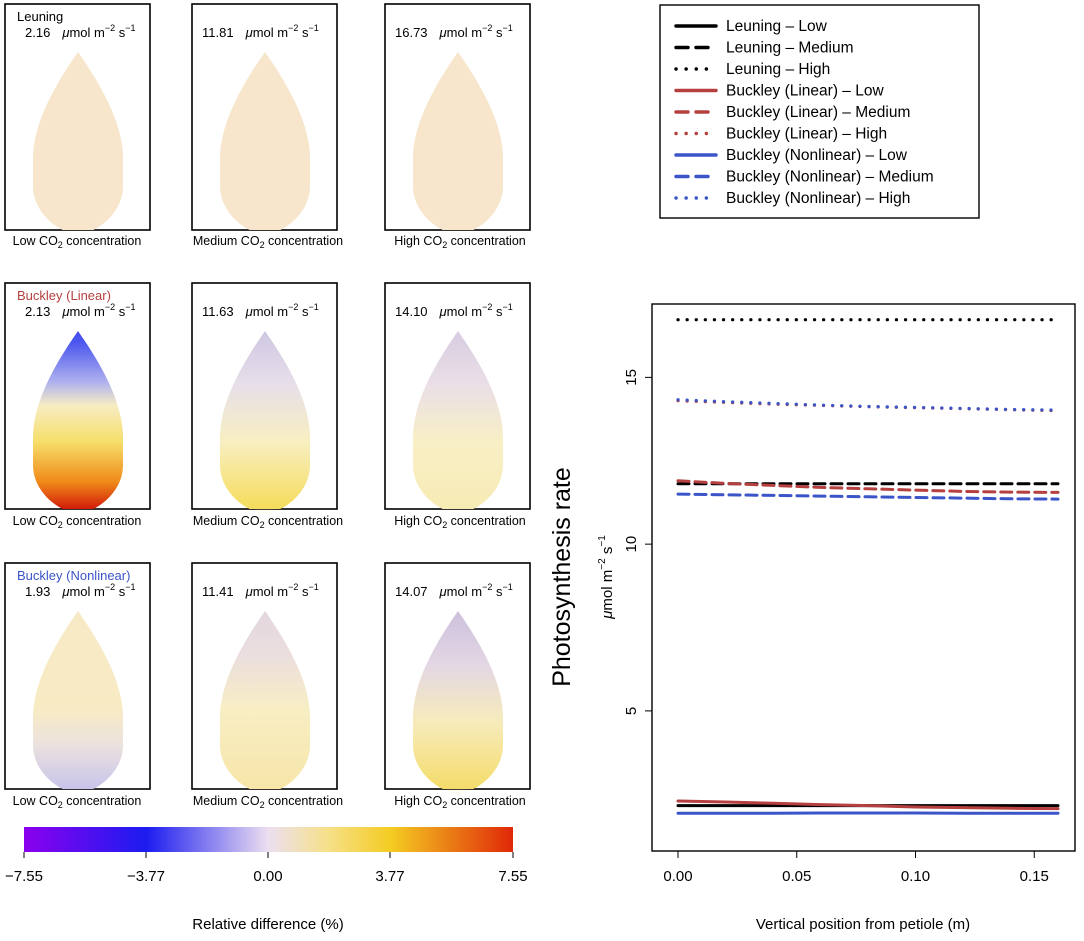  What do you see at coordinates (80, 31) in the screenshot?
I see `rate-label: 2.16 μmol m−2 s−1` at bounding box center [80, 31].